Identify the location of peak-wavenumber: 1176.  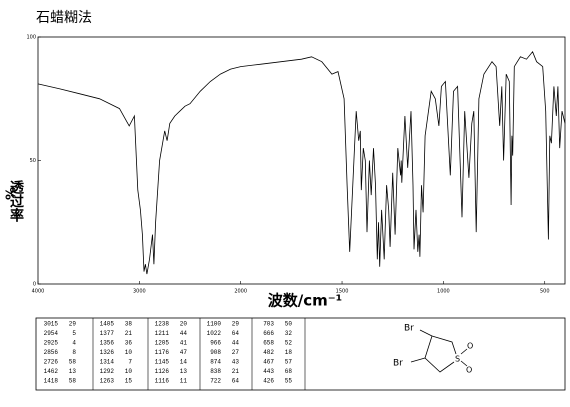
(162, 352).